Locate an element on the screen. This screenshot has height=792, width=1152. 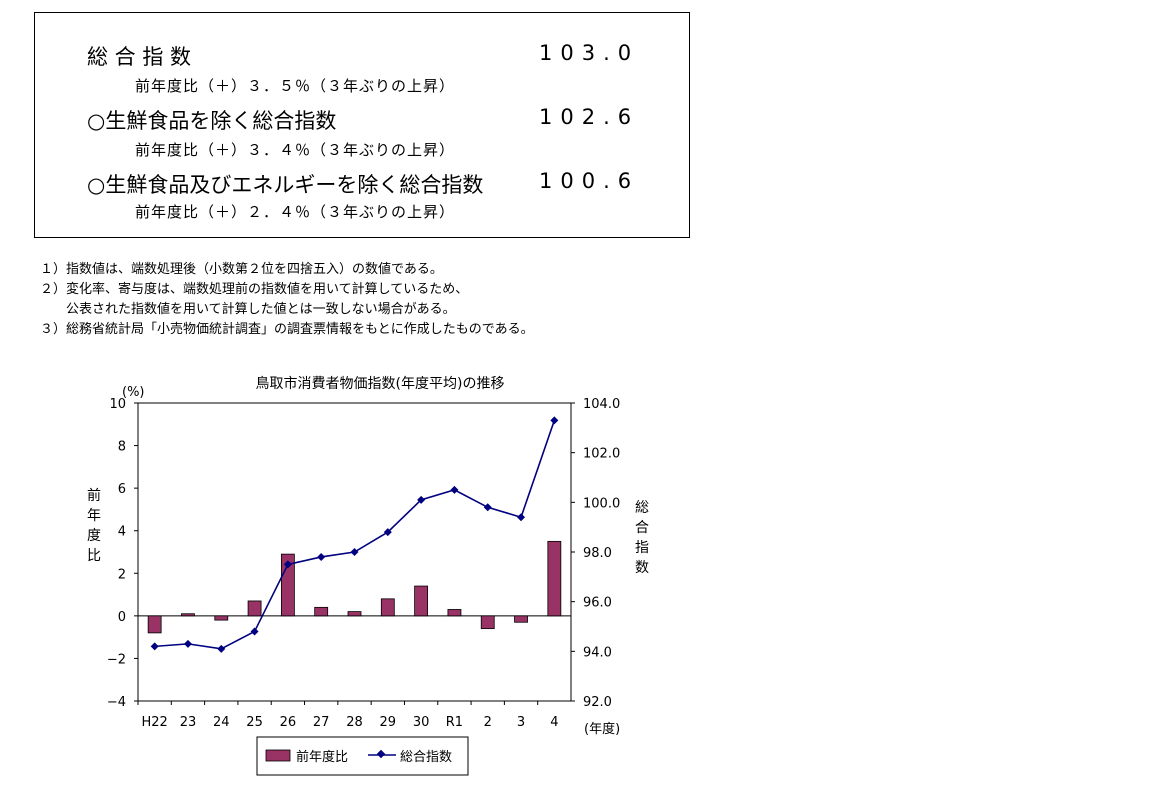
x-axis-label-H22: H22 is located at coordinates (154, 722).